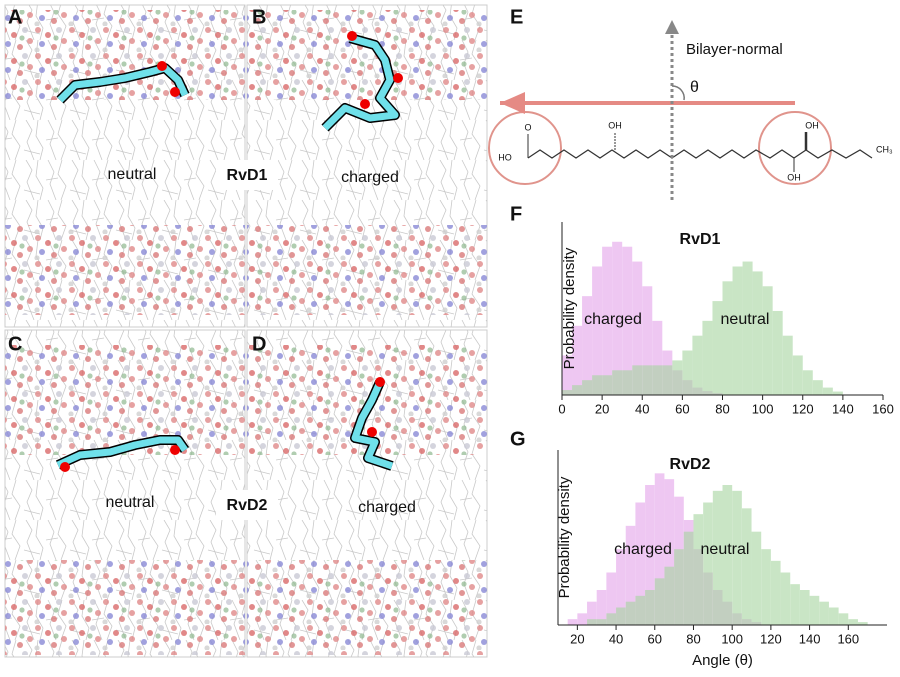 The width and height of the screenshot is (900, 677). Describe the element at coordinates (803, 408) in the screenshot. I see `x-tick-label: 120` at that location.